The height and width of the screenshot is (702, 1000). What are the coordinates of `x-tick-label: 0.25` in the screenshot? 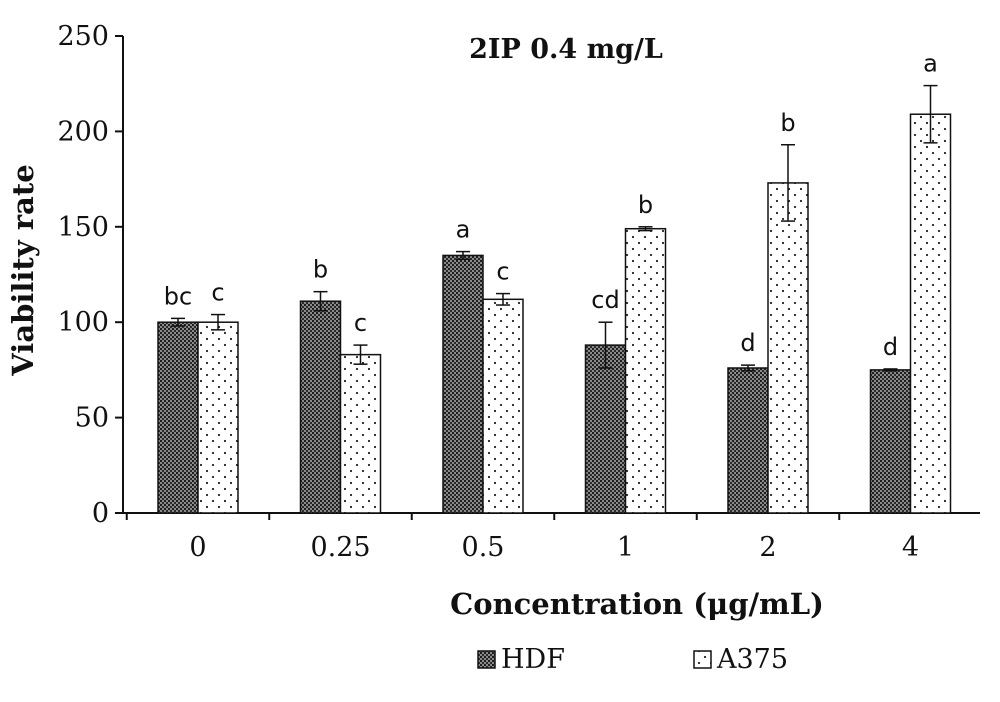 It's located at (340, 547).